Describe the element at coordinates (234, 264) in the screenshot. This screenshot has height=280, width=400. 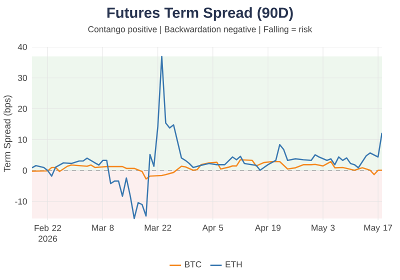
I see `legend-label: ETH` at that location.